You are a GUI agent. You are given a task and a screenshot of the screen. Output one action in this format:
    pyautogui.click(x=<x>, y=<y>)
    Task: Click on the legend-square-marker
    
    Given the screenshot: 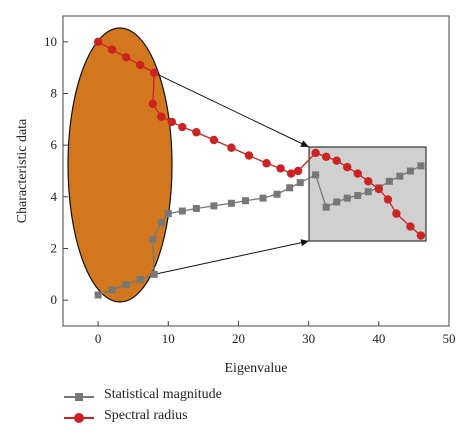 What is the action you would take?
    pyautogui.click(x=79, y=397)
    